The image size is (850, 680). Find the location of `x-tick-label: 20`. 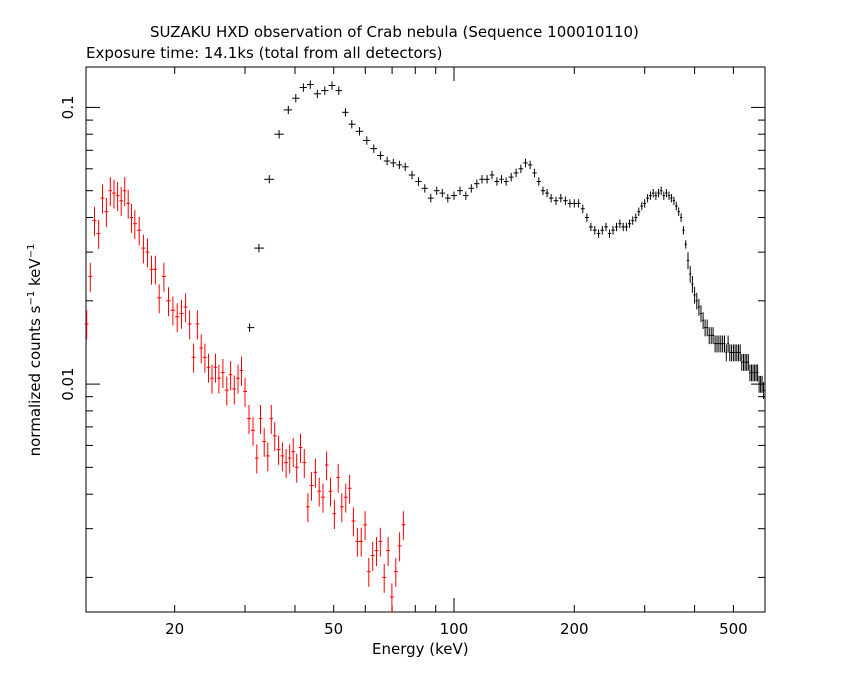

x-tick-label: 20 is located at coordinates (174, 629).